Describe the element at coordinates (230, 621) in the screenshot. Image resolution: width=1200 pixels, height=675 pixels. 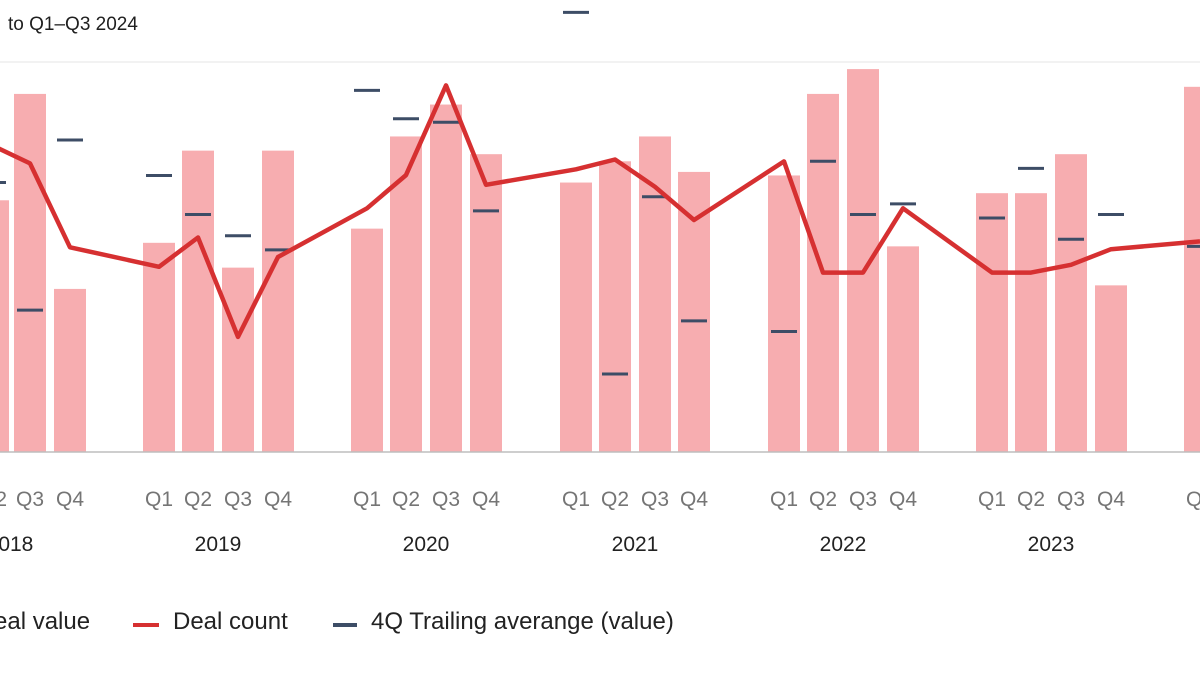
I see `legend-label-count: Deal count` at that location.